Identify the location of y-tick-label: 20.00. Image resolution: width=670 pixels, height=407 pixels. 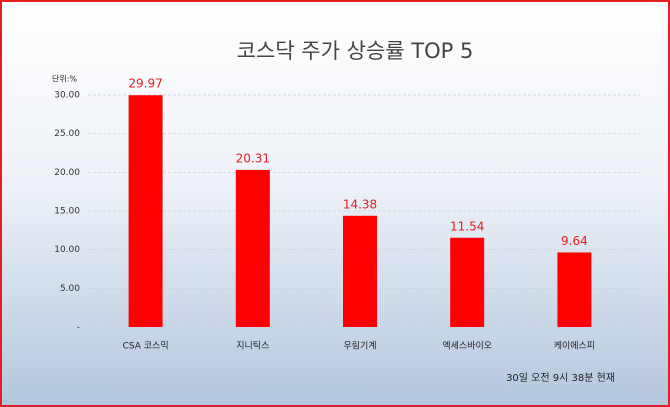
(67, 173).